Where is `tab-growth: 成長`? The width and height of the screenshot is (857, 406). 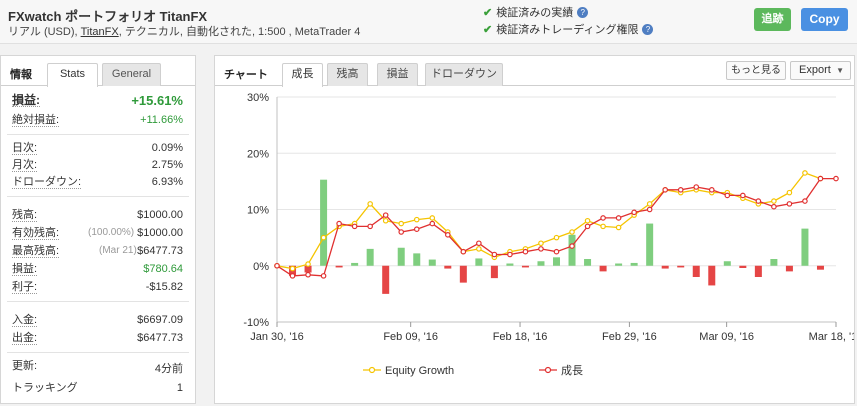 tab-growth: 成長 is located at coordinates (302, 75).